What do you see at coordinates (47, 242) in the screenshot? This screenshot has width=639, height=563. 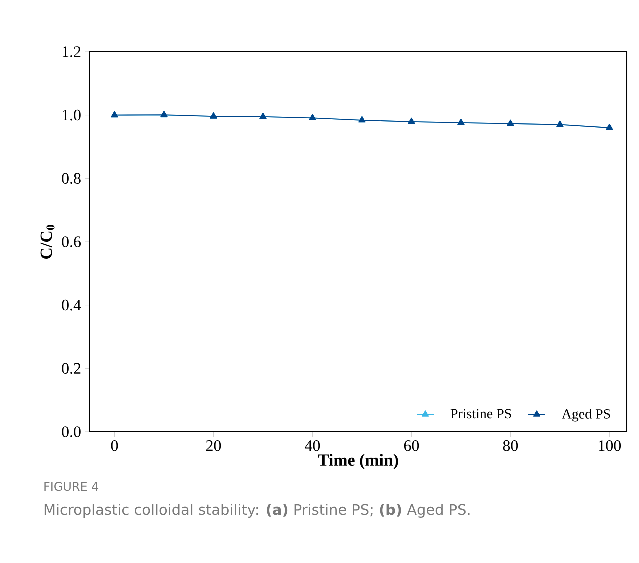 I see `y-axis-title: C/C$_{0}$` at bounding box center [47, 242].